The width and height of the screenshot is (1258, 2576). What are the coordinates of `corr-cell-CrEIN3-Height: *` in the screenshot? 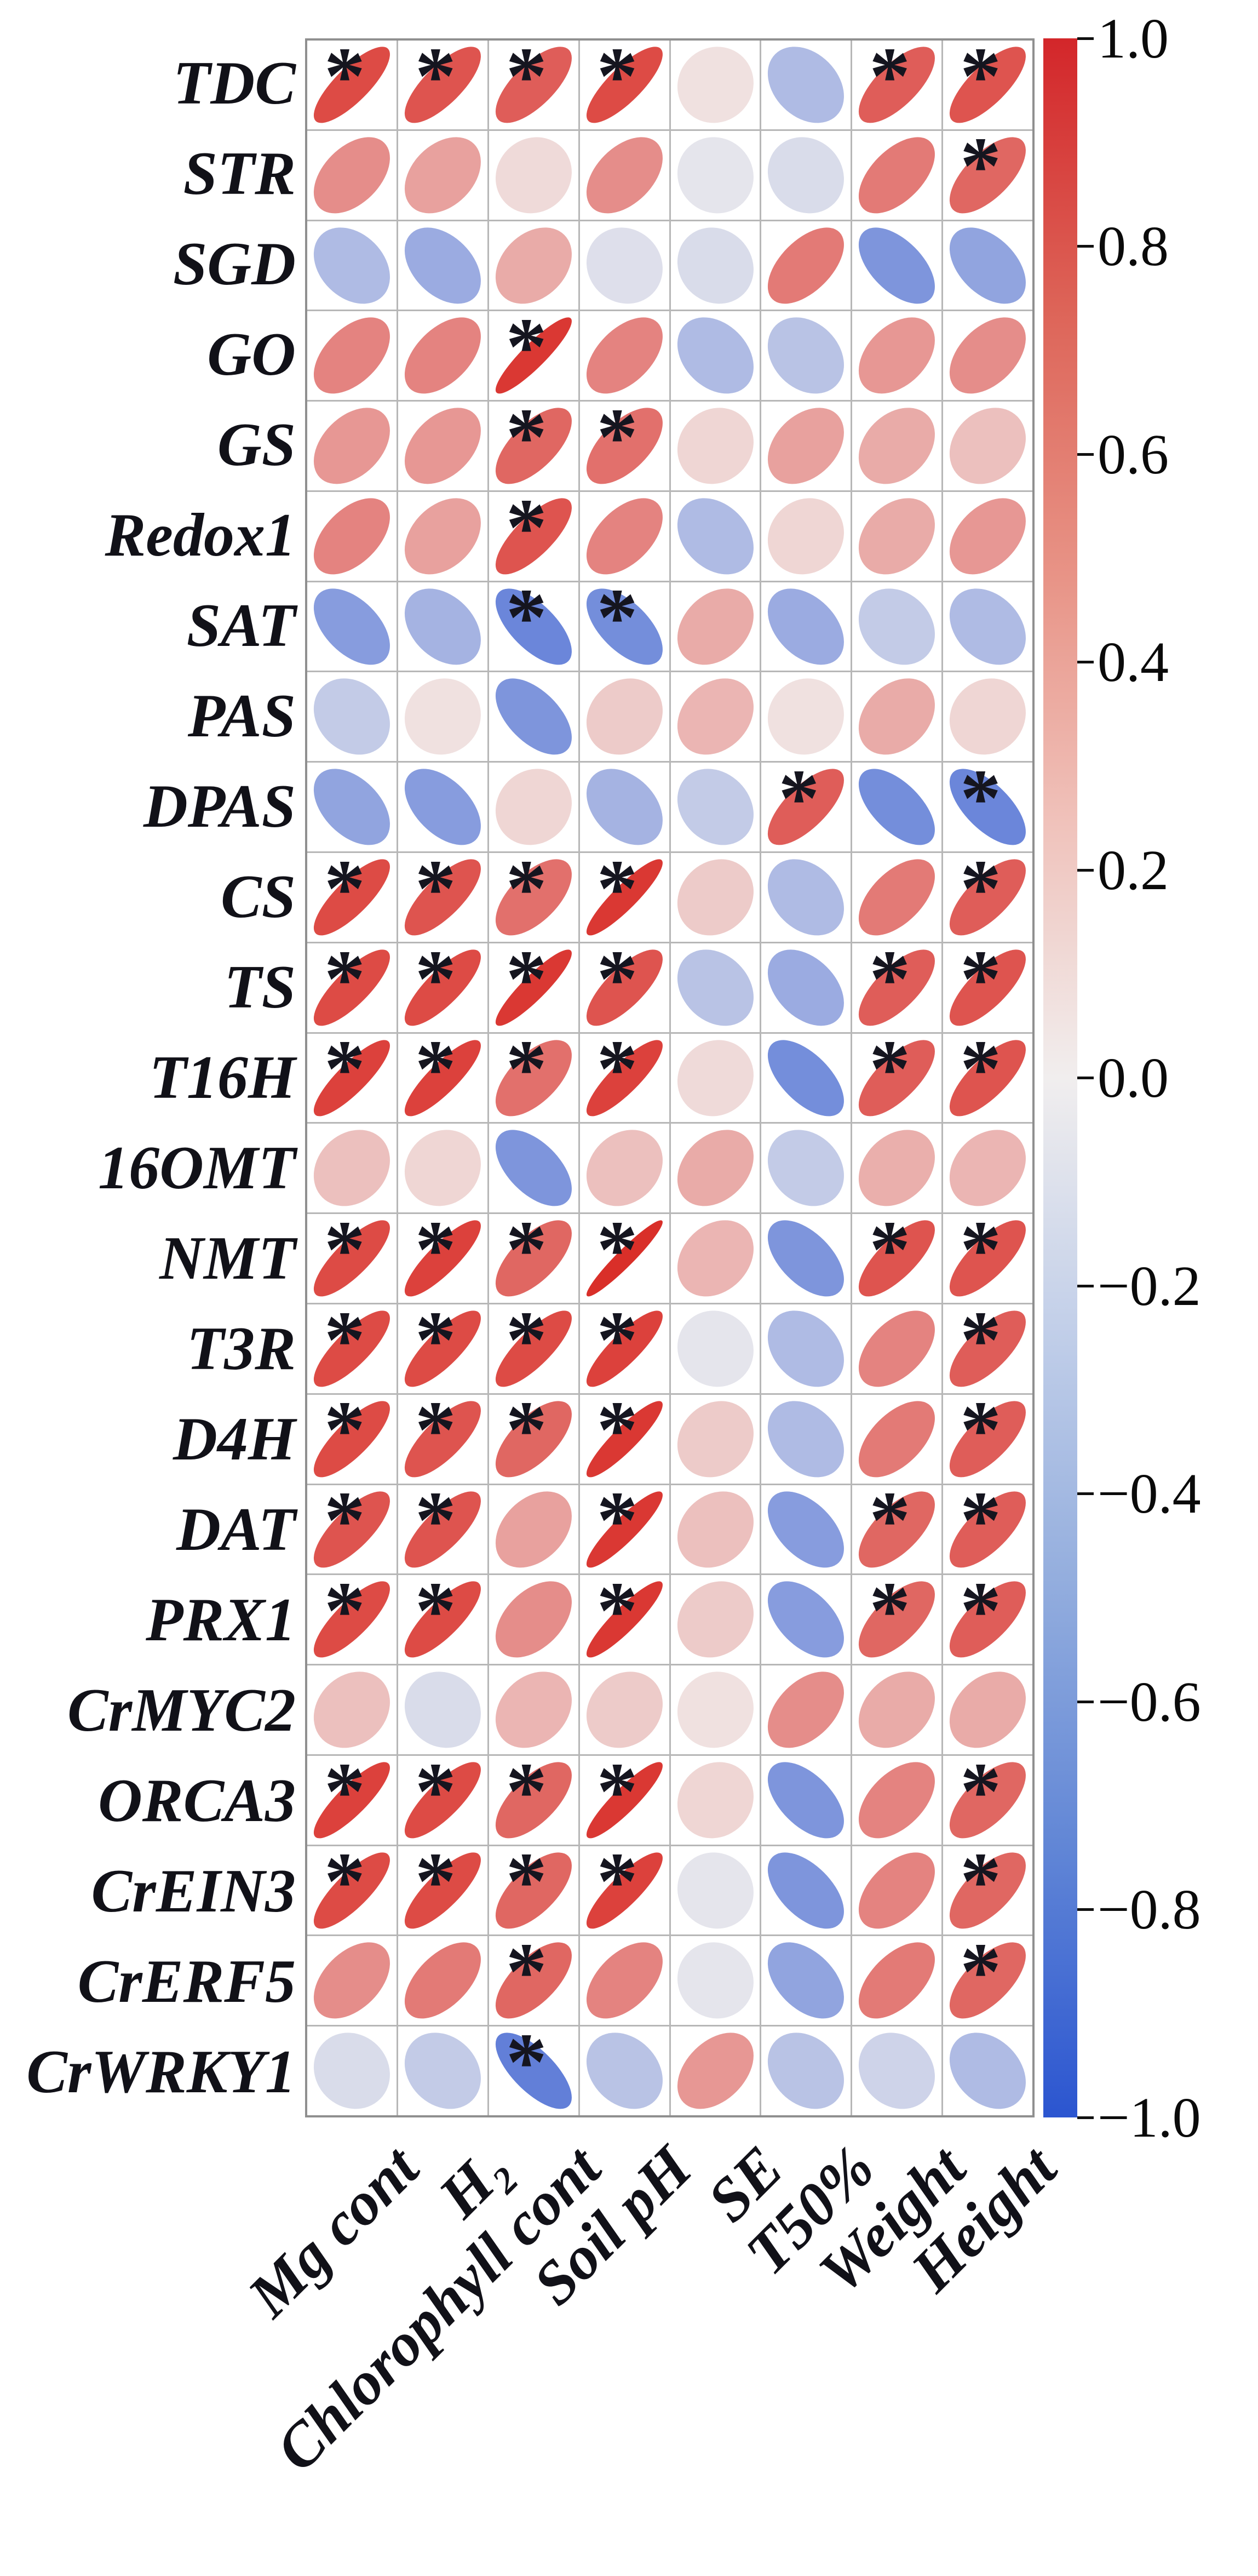 It's located at (987, 1890).